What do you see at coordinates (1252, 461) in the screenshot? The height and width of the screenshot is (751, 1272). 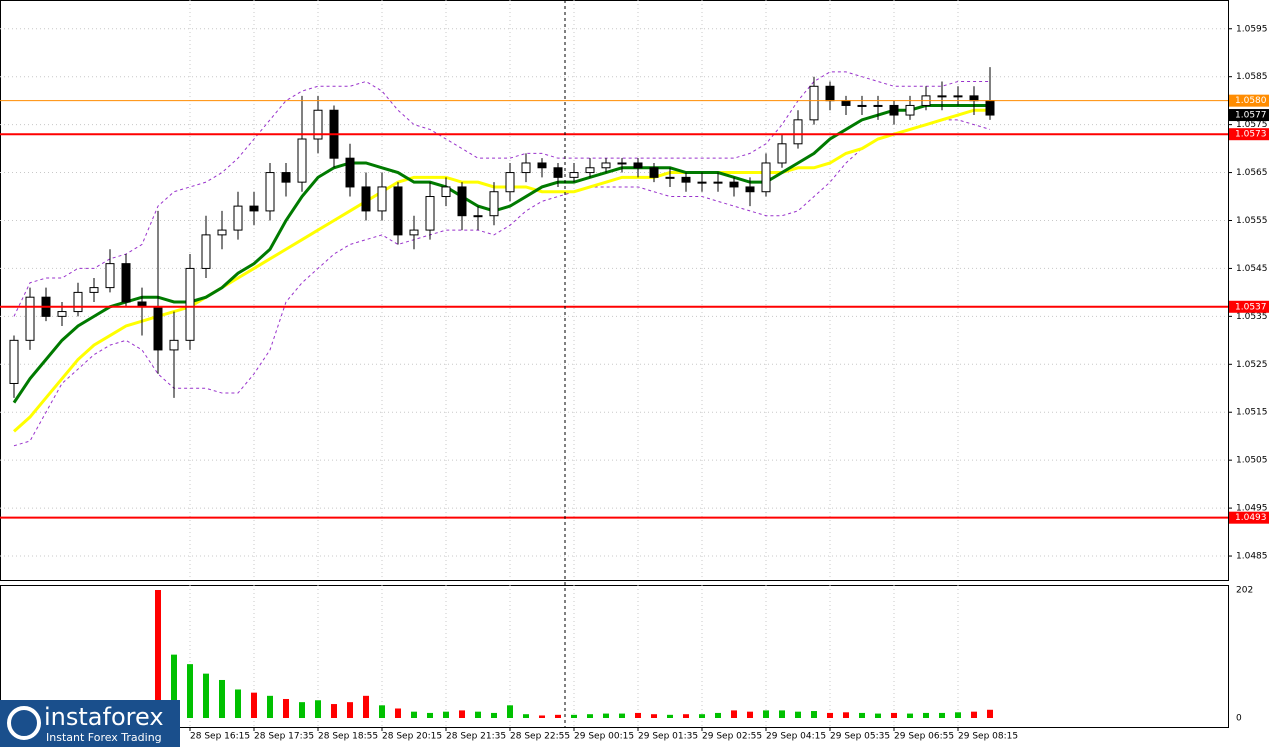 I see `y-tick-label: 1.0505` at bounding box center [1252, 461].